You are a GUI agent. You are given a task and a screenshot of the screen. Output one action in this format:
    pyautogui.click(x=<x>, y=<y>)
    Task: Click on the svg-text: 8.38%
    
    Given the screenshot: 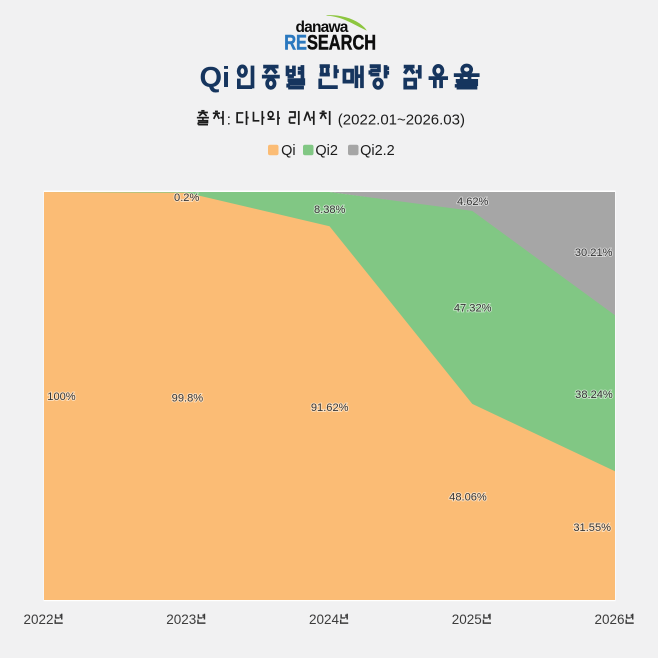 What is the action you would take?
    pyautogui.click(x=330, y=210)
    